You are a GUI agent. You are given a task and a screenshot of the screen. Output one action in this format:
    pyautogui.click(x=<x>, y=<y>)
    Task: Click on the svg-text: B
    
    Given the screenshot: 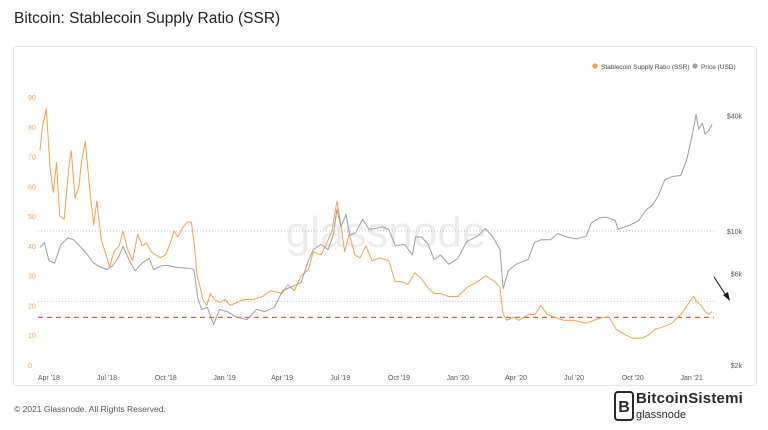 What is the action you would take?
    pyautogui.click(x=624, y=407)
    